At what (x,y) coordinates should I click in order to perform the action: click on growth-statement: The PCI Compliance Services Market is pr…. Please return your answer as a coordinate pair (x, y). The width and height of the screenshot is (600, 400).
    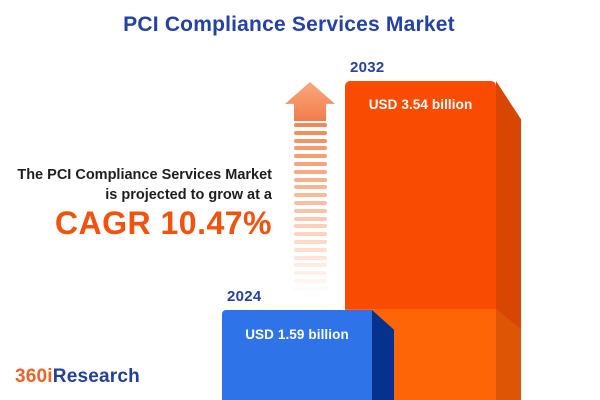
    Looking at the image, I should click on (144, 203).